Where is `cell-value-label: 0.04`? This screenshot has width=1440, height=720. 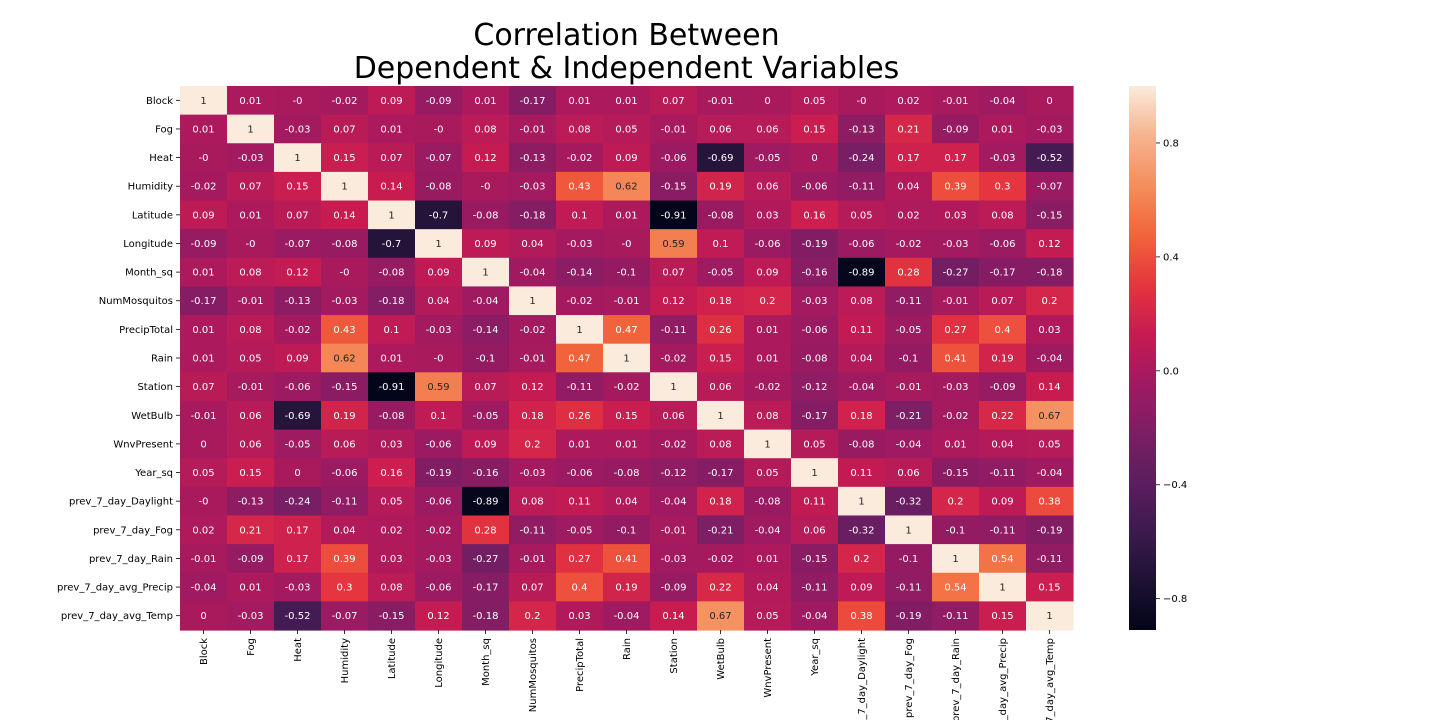
cell-value-label: 0.04 is located at coordinates (438, 301).